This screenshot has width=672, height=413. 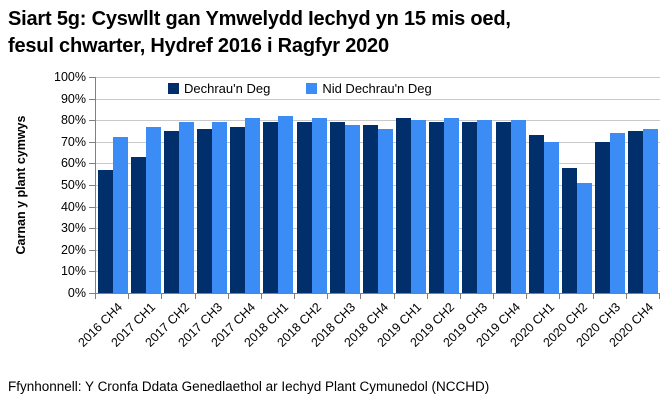 What do you see at coordinates (385, 210) in the screenshot?
I see `bar-2018-ch4-nid-dechraun-deg` at bounding box center [385, 210].